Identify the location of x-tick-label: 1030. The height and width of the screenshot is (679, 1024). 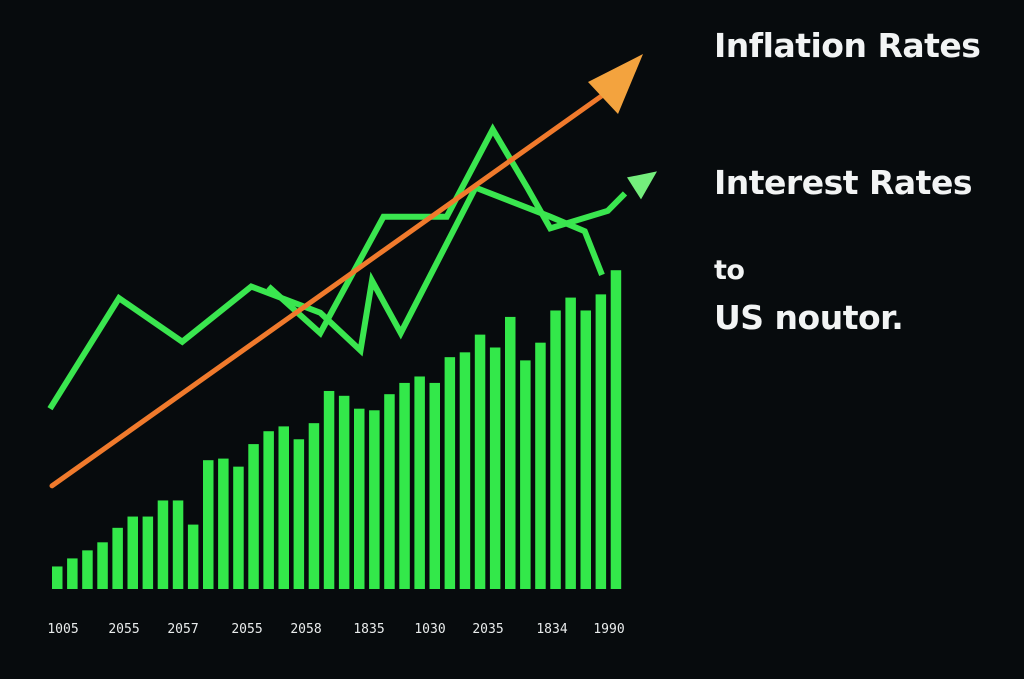
(429, 629).